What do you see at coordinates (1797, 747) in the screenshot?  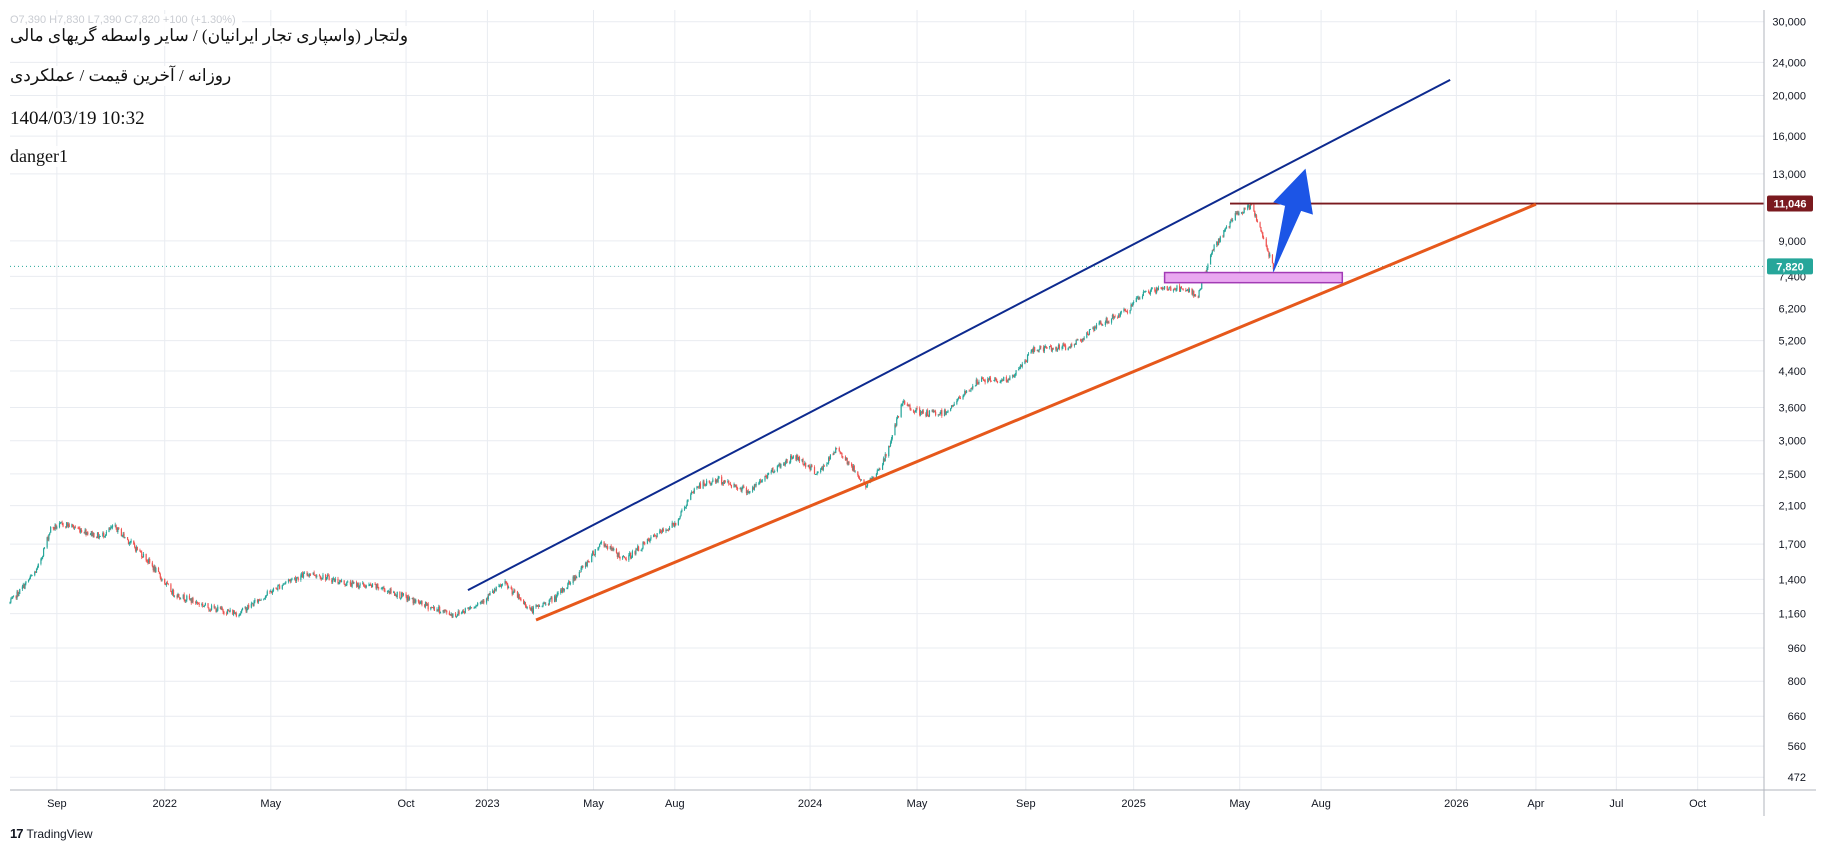 I see `y-tick-label: 560` at bounding box center [1797, 747].